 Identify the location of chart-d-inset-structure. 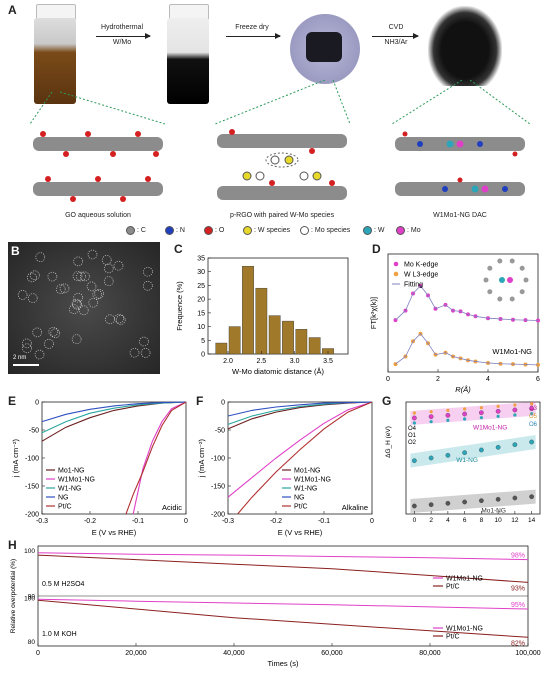
(506, 280).